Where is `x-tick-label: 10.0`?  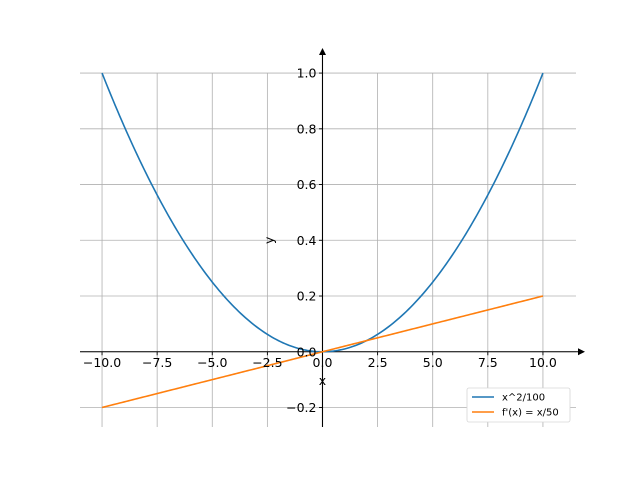 x-tick-label: 10.0 is located at coordinates (543, 362).